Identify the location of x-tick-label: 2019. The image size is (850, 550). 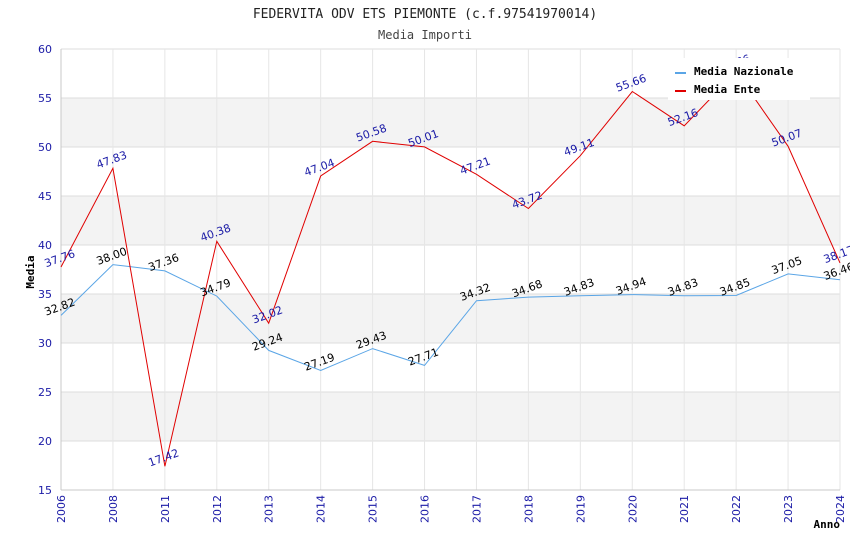
(580, 509).